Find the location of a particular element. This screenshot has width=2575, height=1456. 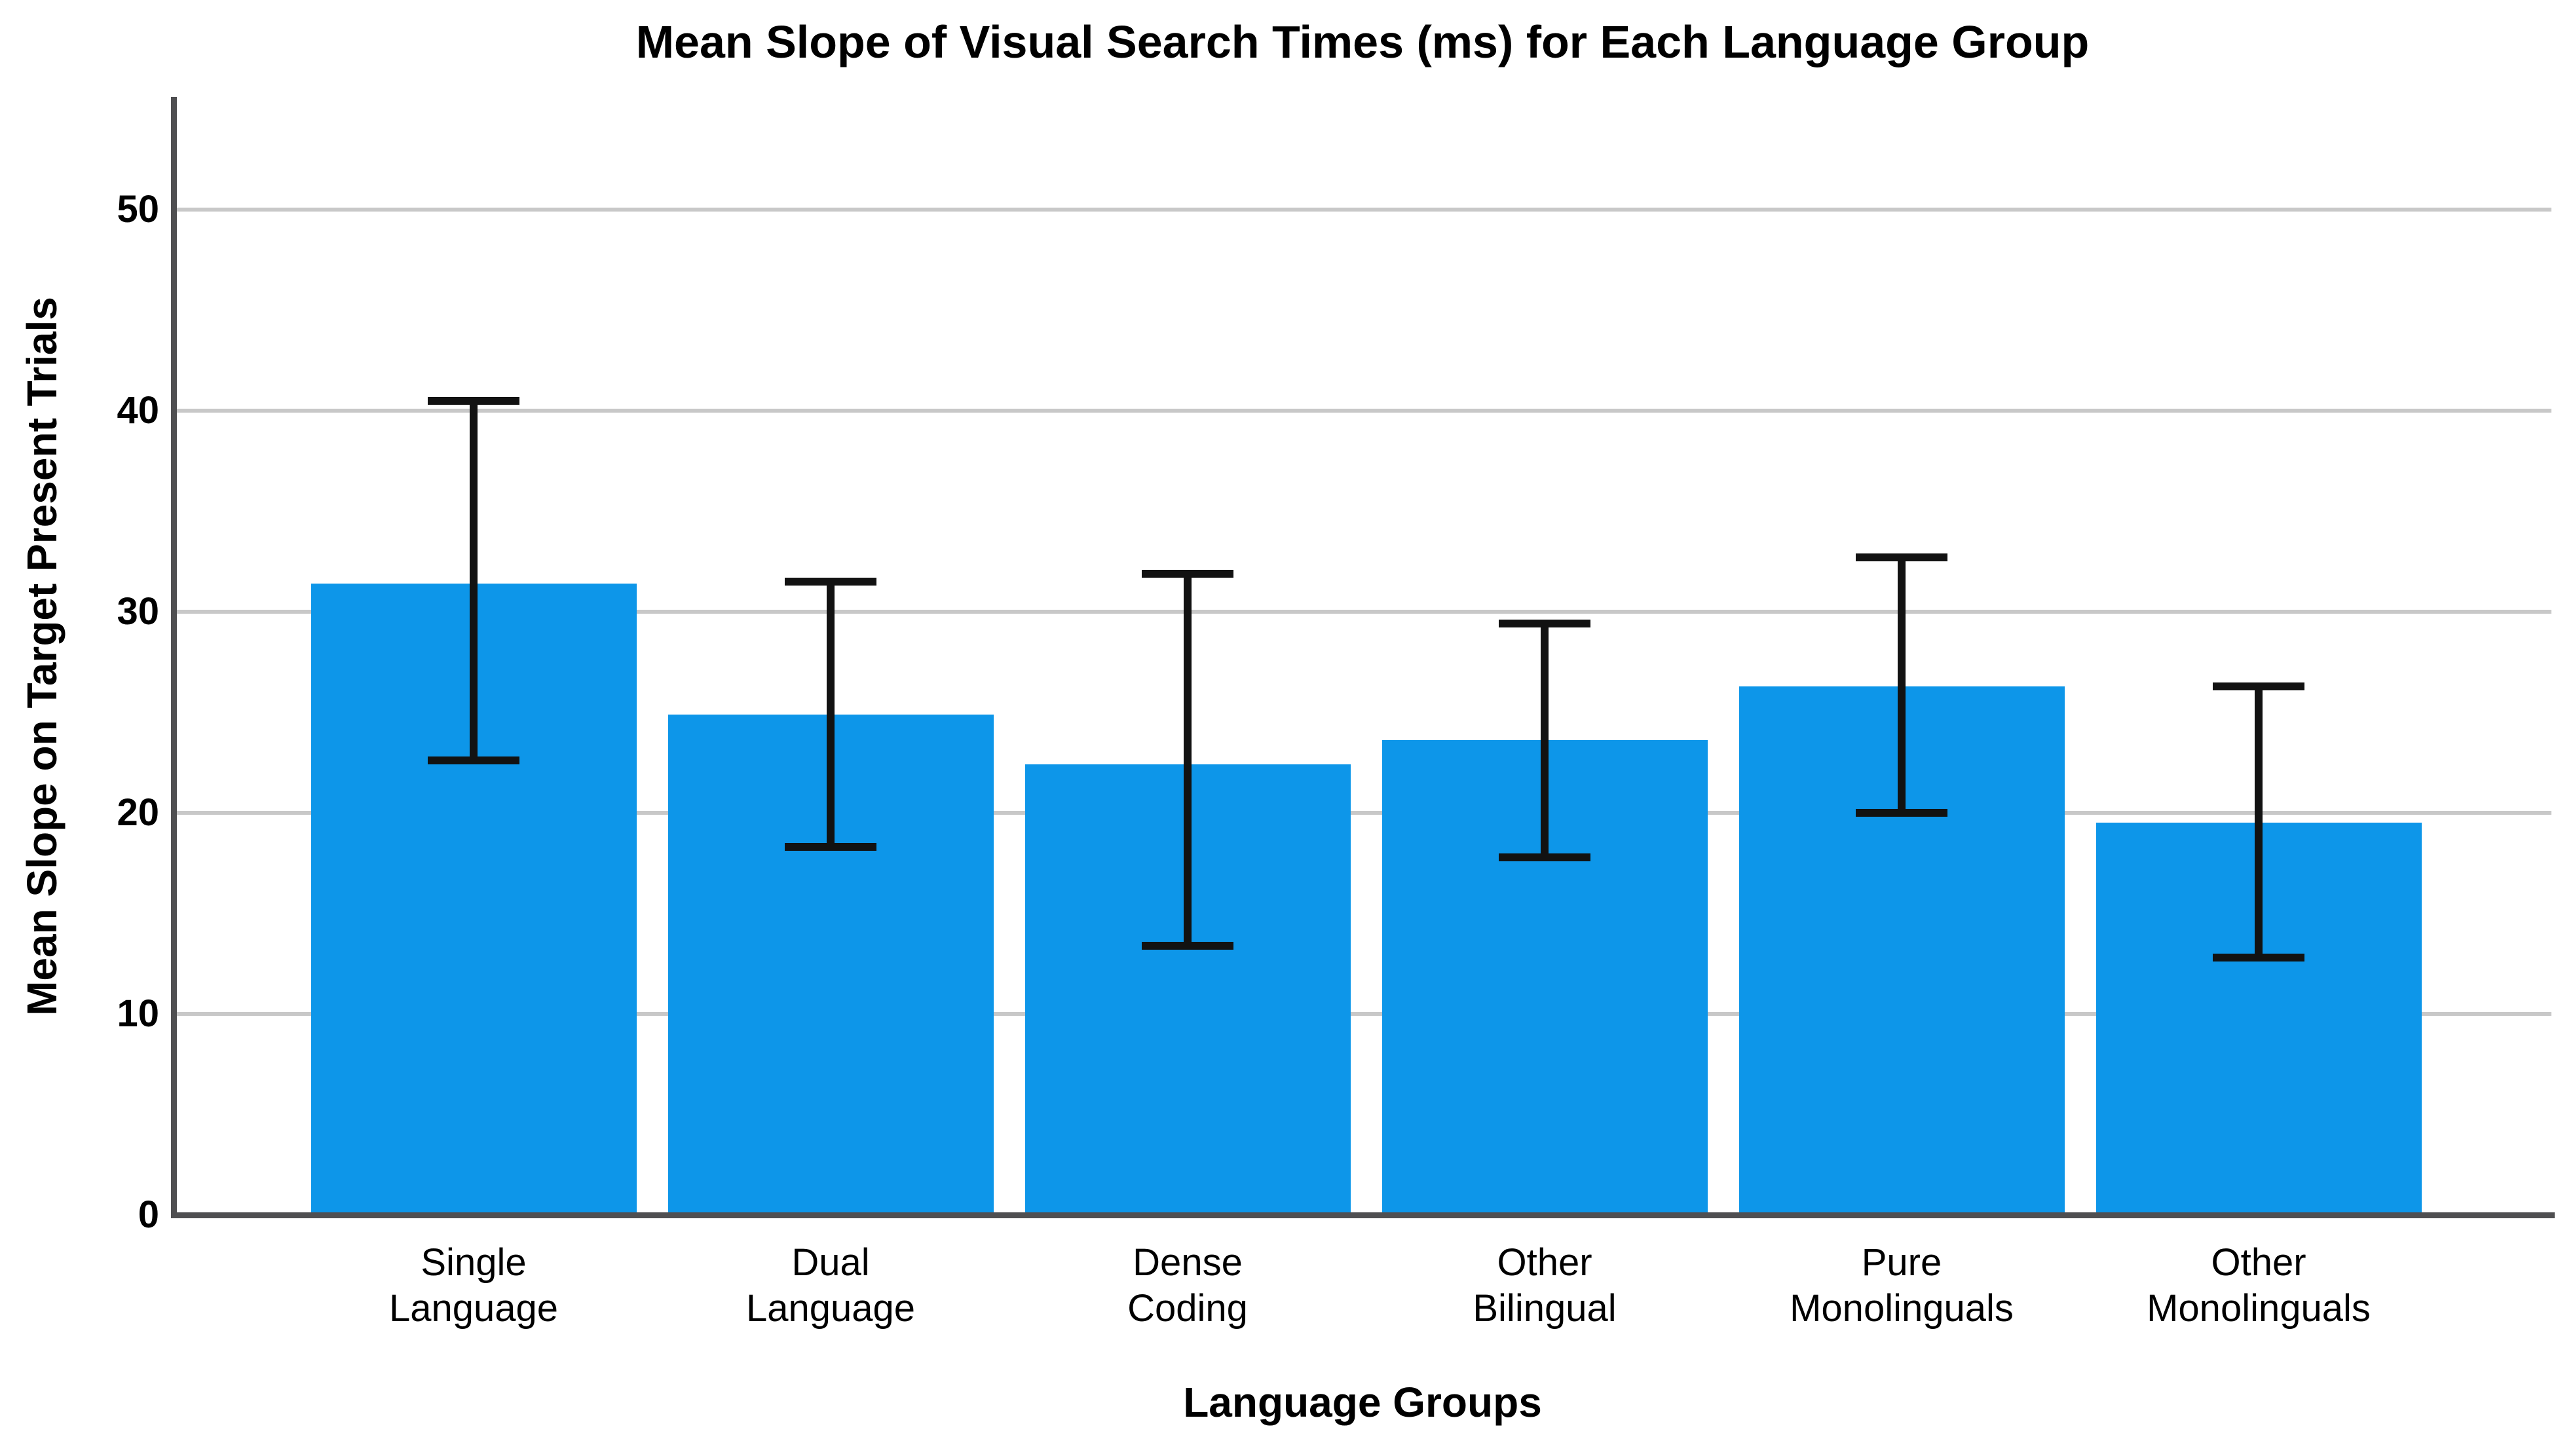

y-tick-label: 50 is located at coordinates (138, 209).